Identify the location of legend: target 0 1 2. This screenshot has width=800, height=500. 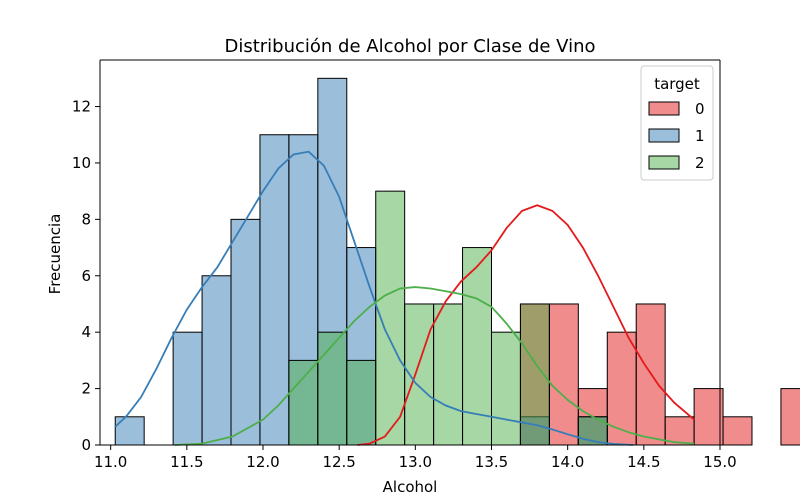
(677, 123).